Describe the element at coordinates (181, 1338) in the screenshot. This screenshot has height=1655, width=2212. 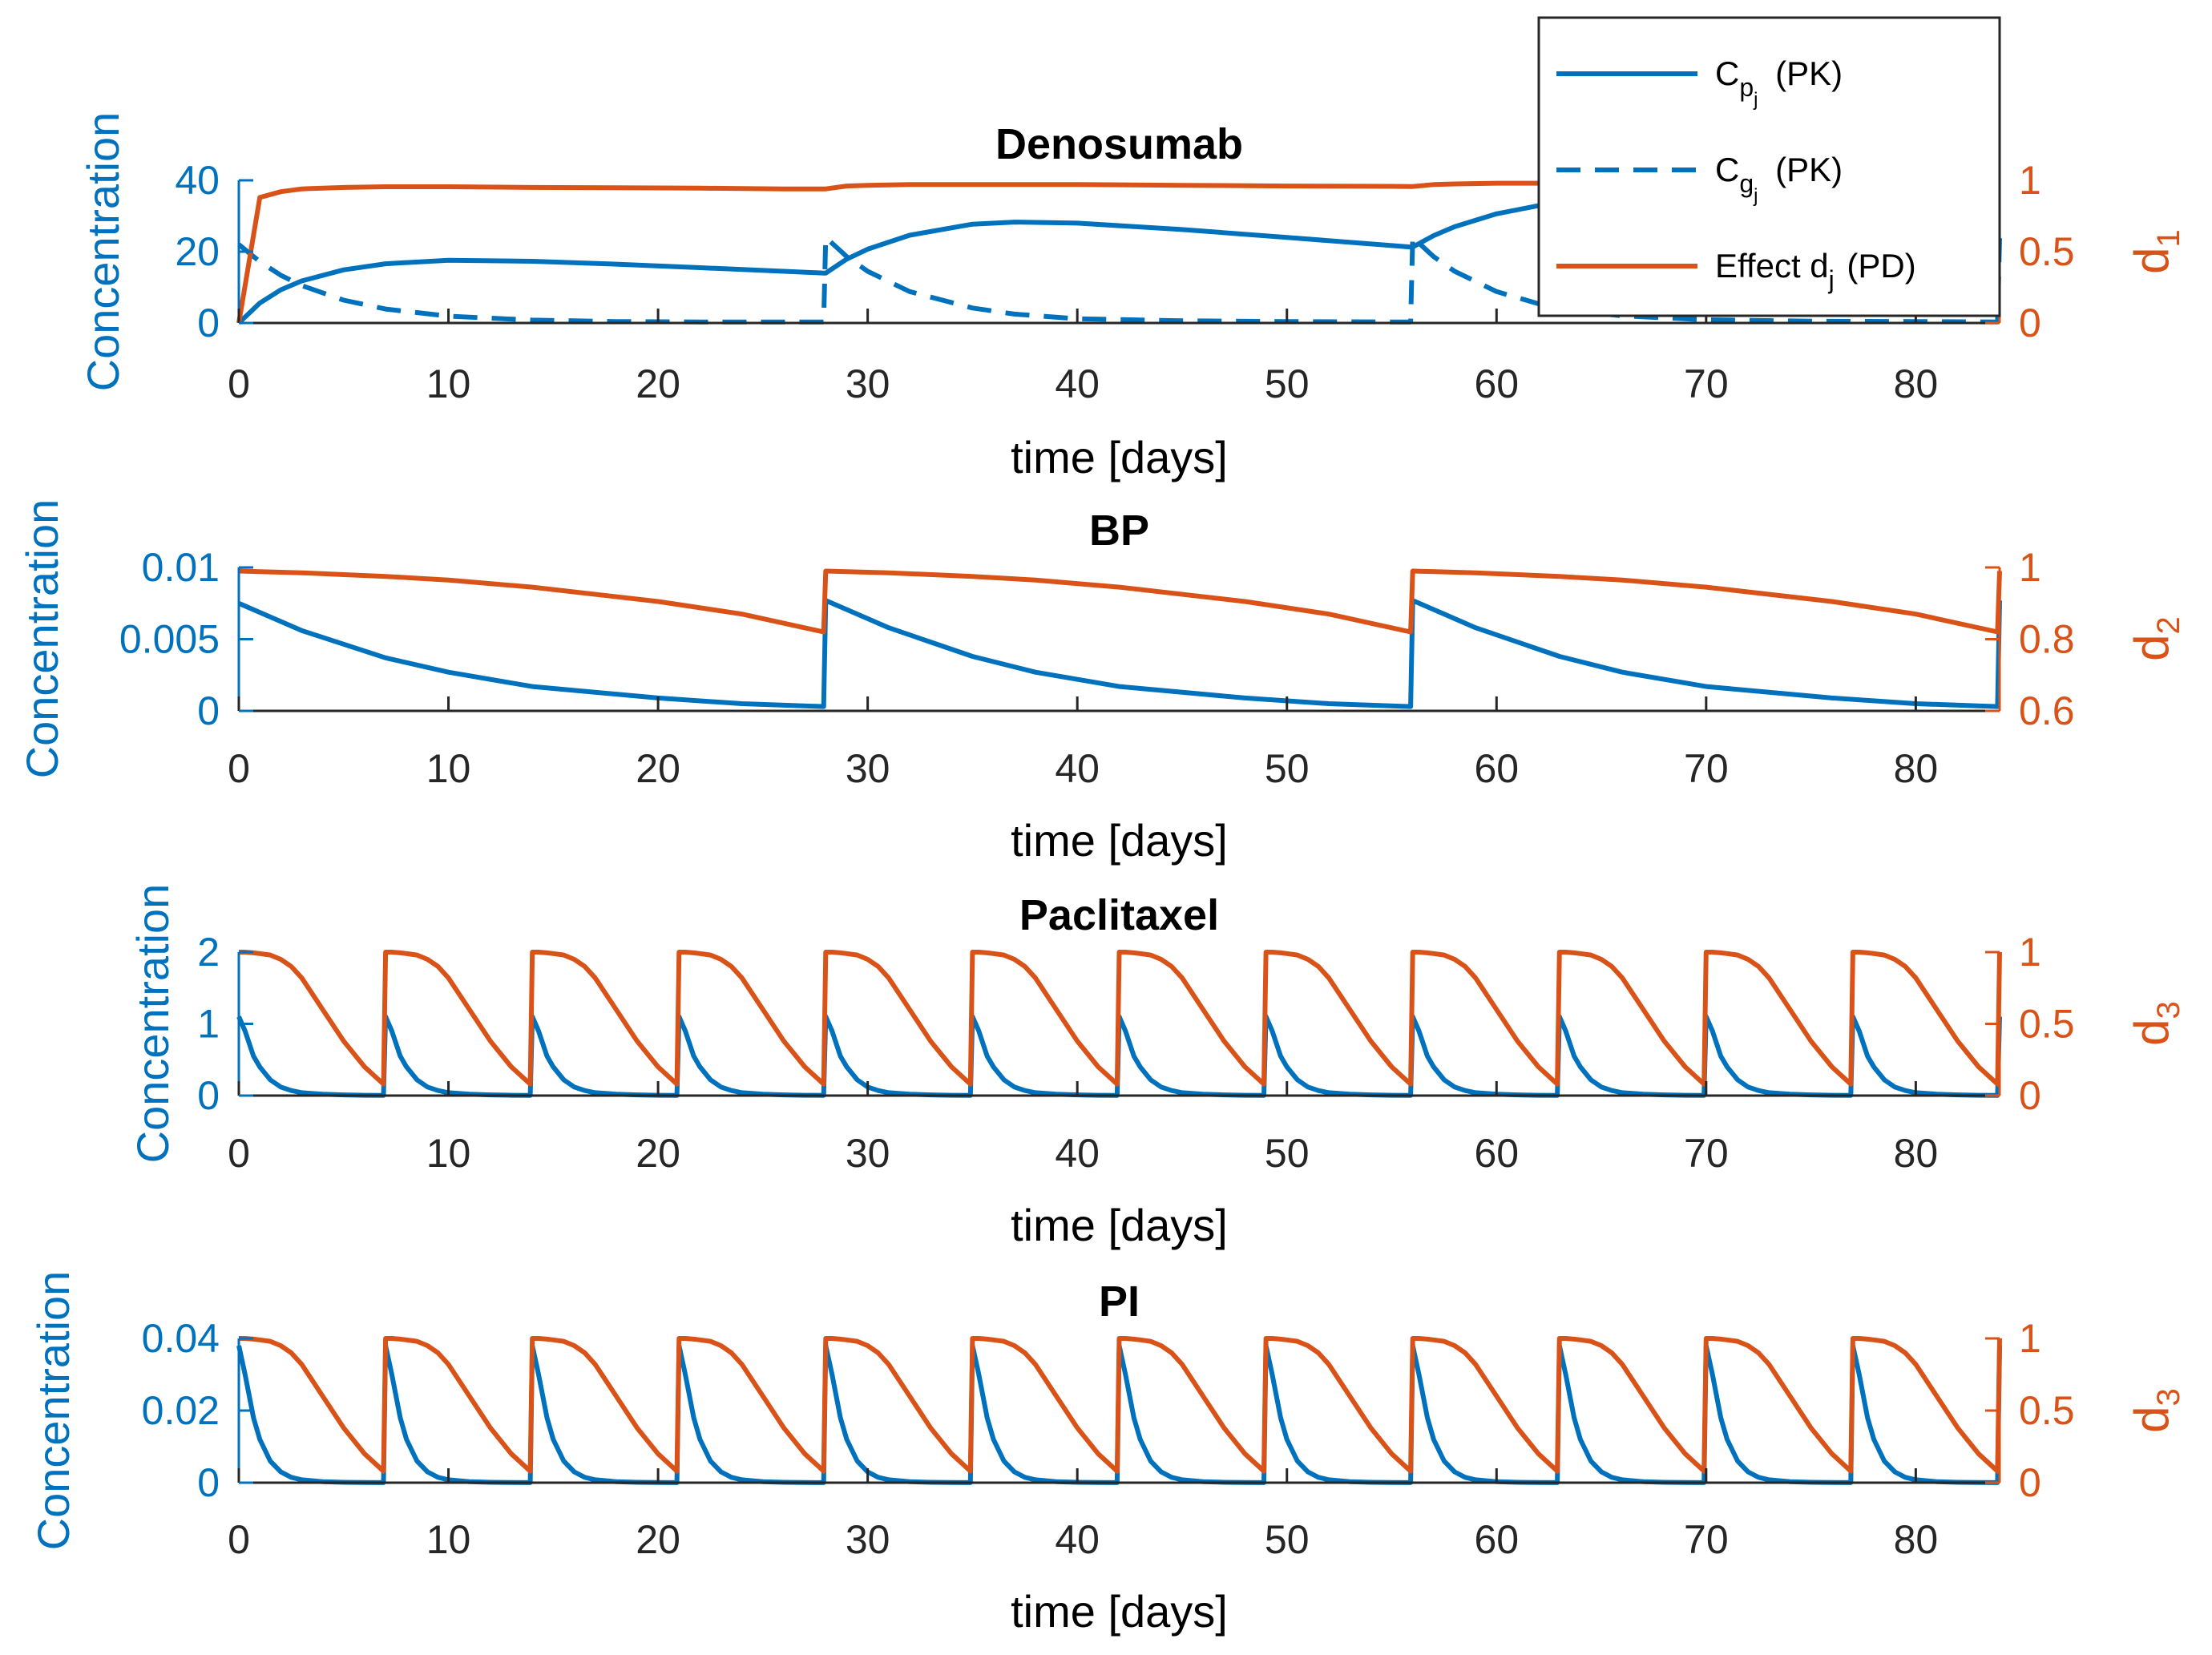
I see `y-tick-left-label: 0.04` at that location.